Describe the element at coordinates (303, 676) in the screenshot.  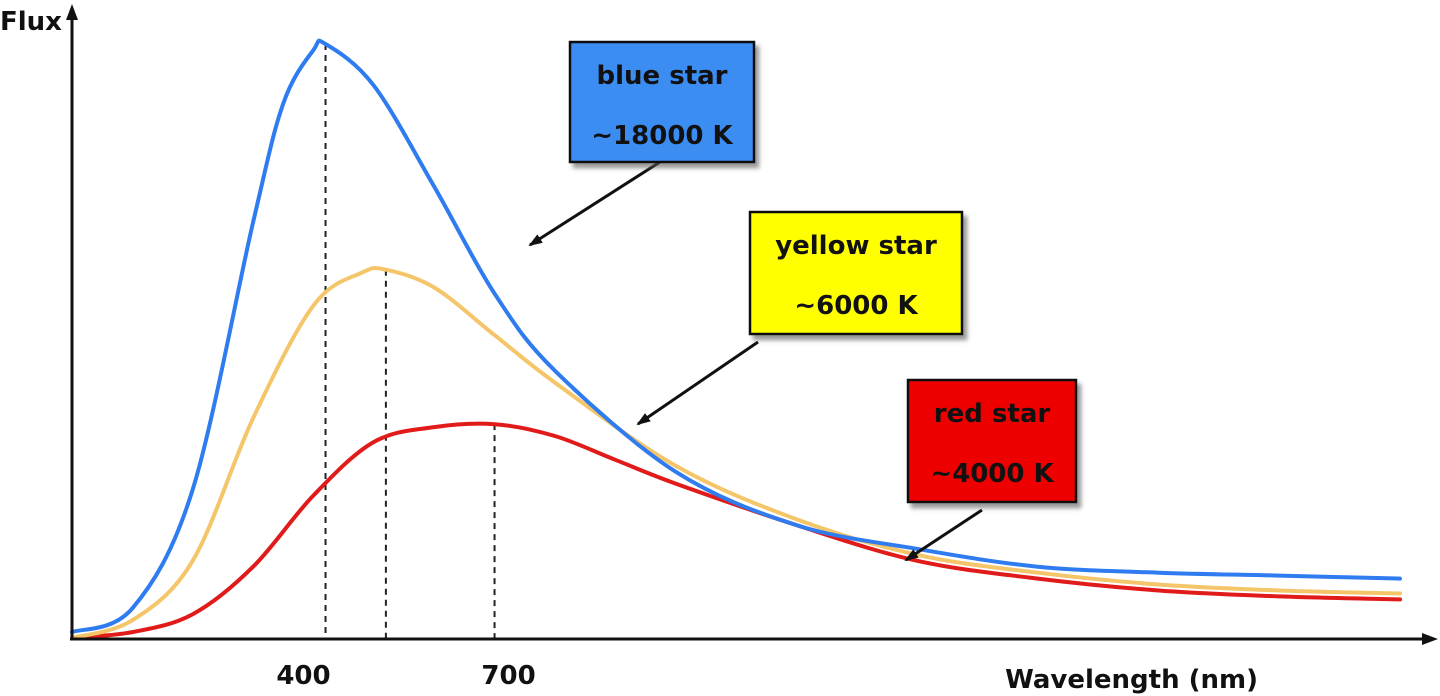
I see `x-tick-label-400: 400` at that location.